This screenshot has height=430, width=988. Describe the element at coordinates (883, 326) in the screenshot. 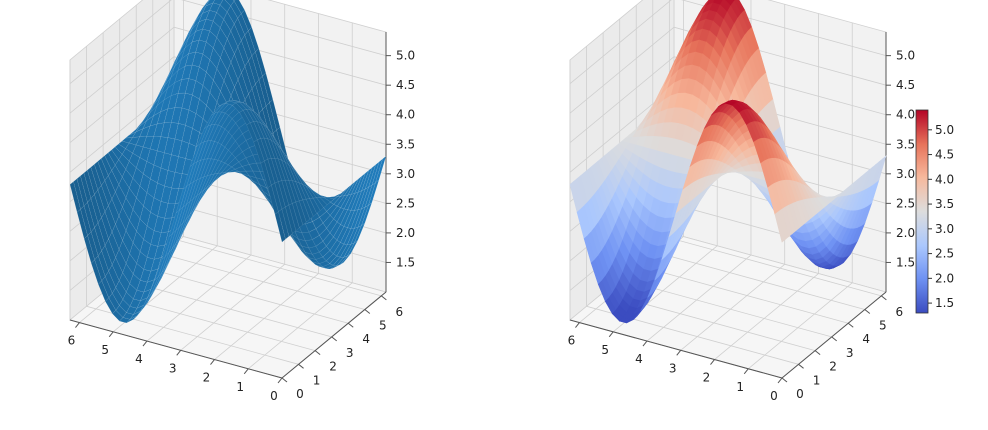

I see `y-tick-label: 5` at that location.